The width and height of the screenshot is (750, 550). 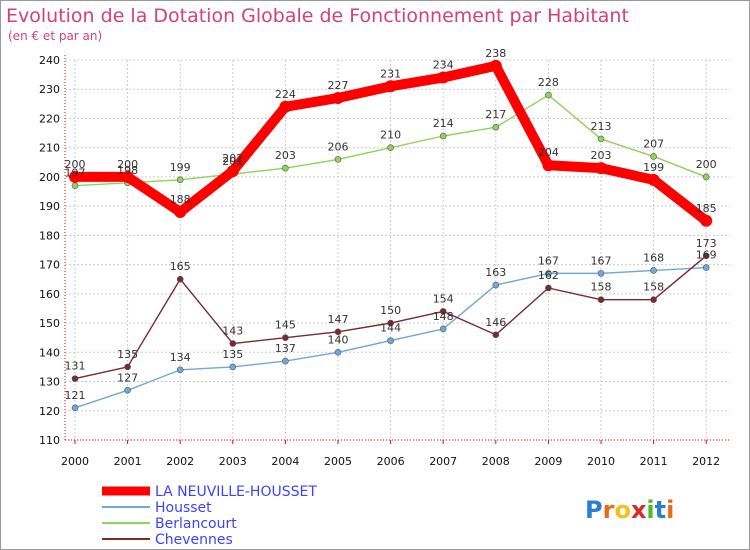 What do you see at coordinates (285, 461) in the screenshot?
I see `x-tick-label: 2004` at bounding box center [285, 461].